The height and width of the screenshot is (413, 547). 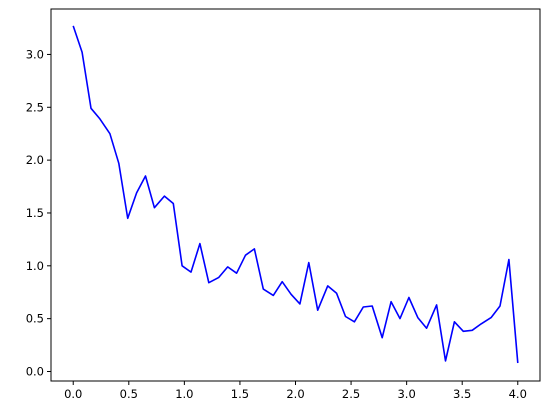 What do you see at coordinates (406, 394) in the screenshot?
I see `x-tick-label: 3.0` at bounding box center [406, 394].